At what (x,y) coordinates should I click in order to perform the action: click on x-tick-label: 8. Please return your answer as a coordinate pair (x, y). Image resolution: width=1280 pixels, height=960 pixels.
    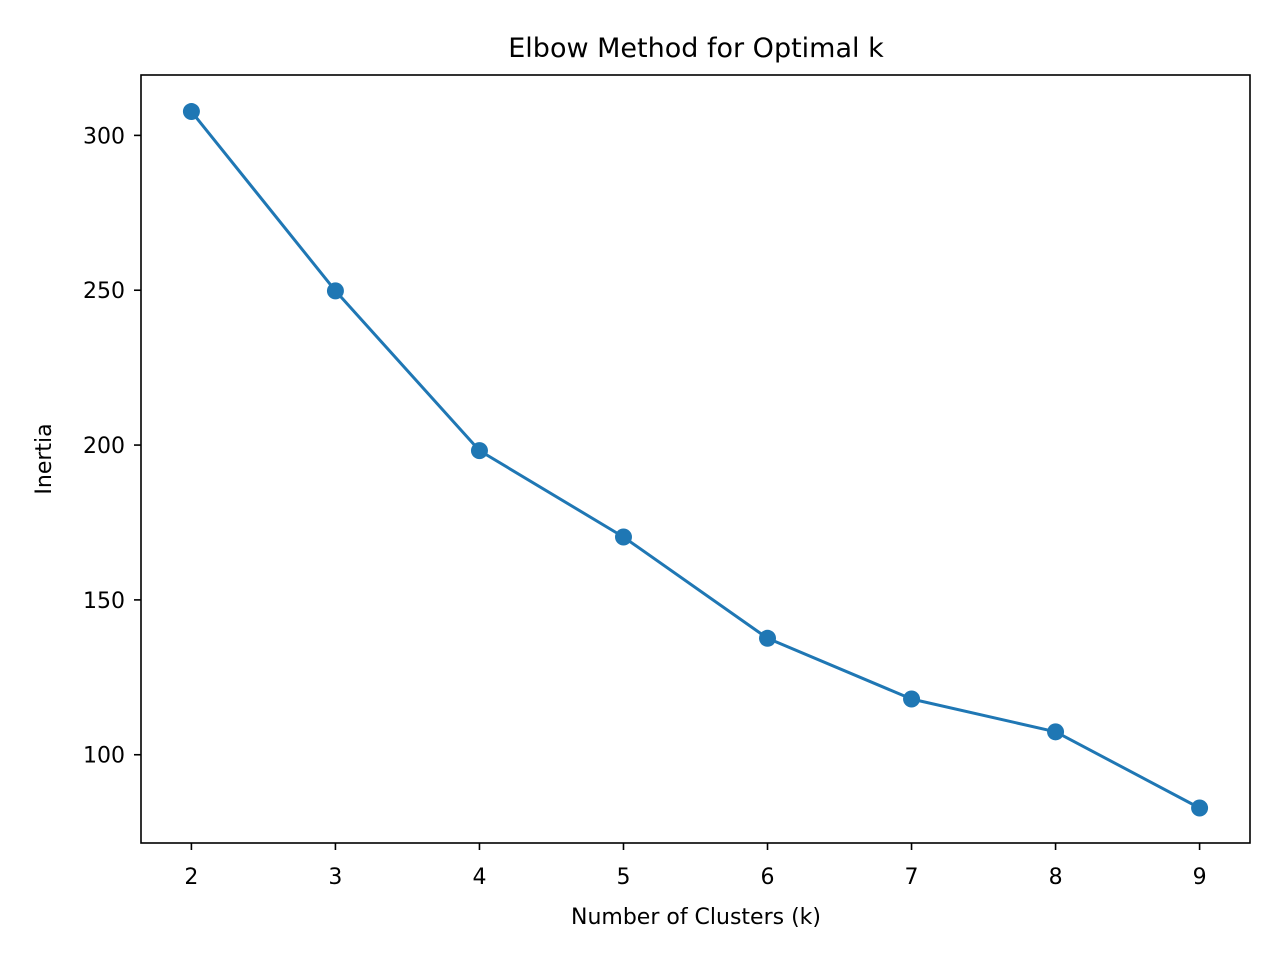
    Looking at the image, I should click on (1056, 877).